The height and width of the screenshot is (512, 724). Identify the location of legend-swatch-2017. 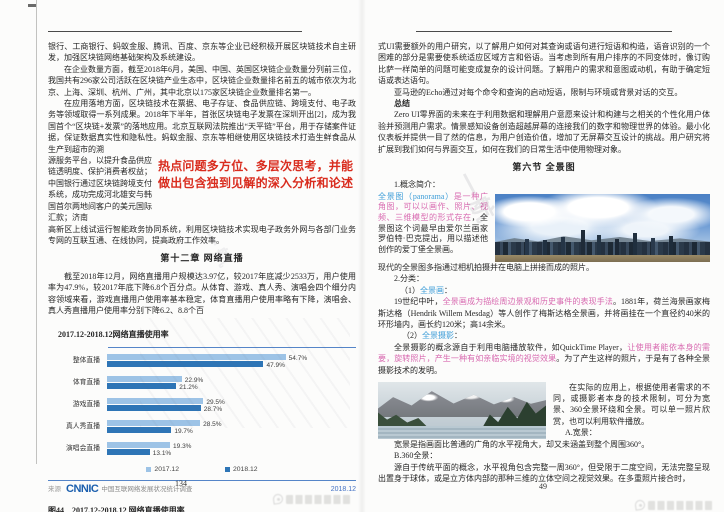
(149, 469).